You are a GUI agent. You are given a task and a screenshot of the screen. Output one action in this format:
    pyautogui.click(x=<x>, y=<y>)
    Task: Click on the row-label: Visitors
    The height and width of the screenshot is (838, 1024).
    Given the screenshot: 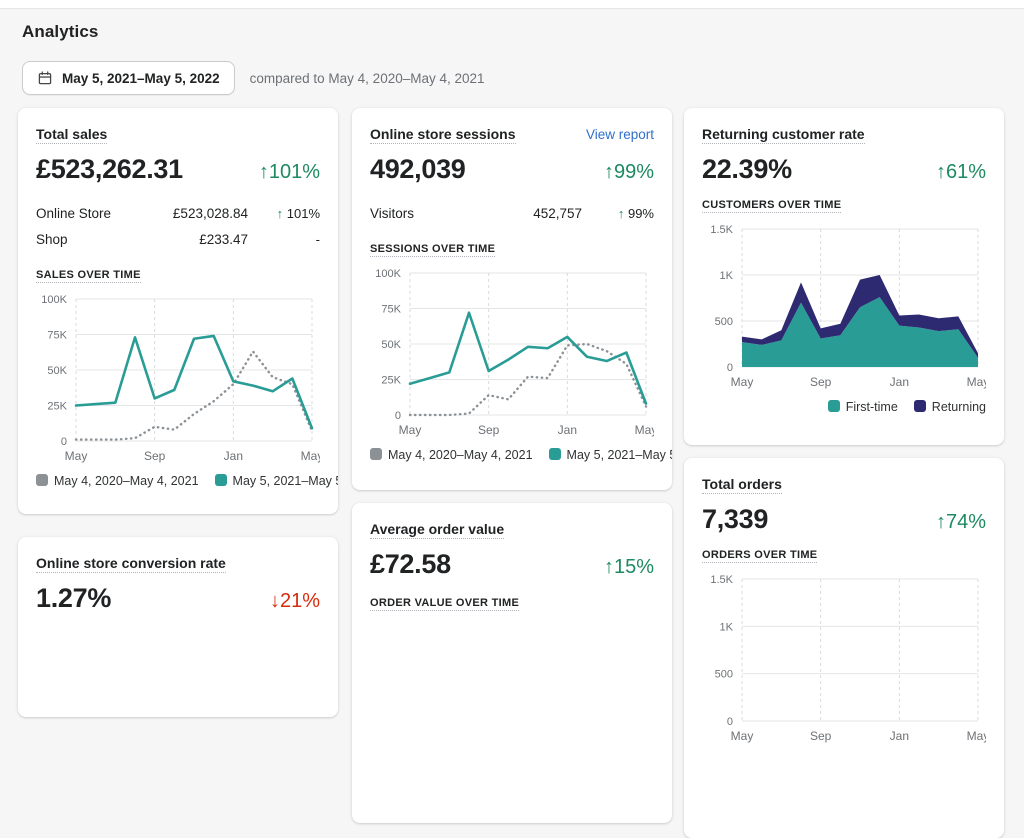 What is the action you would take?
    pyautogui.click(x=392, y=213)
    